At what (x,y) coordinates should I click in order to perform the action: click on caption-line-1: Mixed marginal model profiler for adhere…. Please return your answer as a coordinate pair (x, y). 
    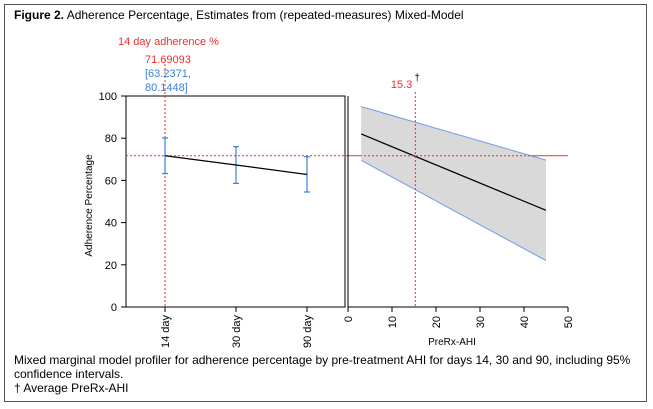
    Looking at the image, I should click on (322, 360).